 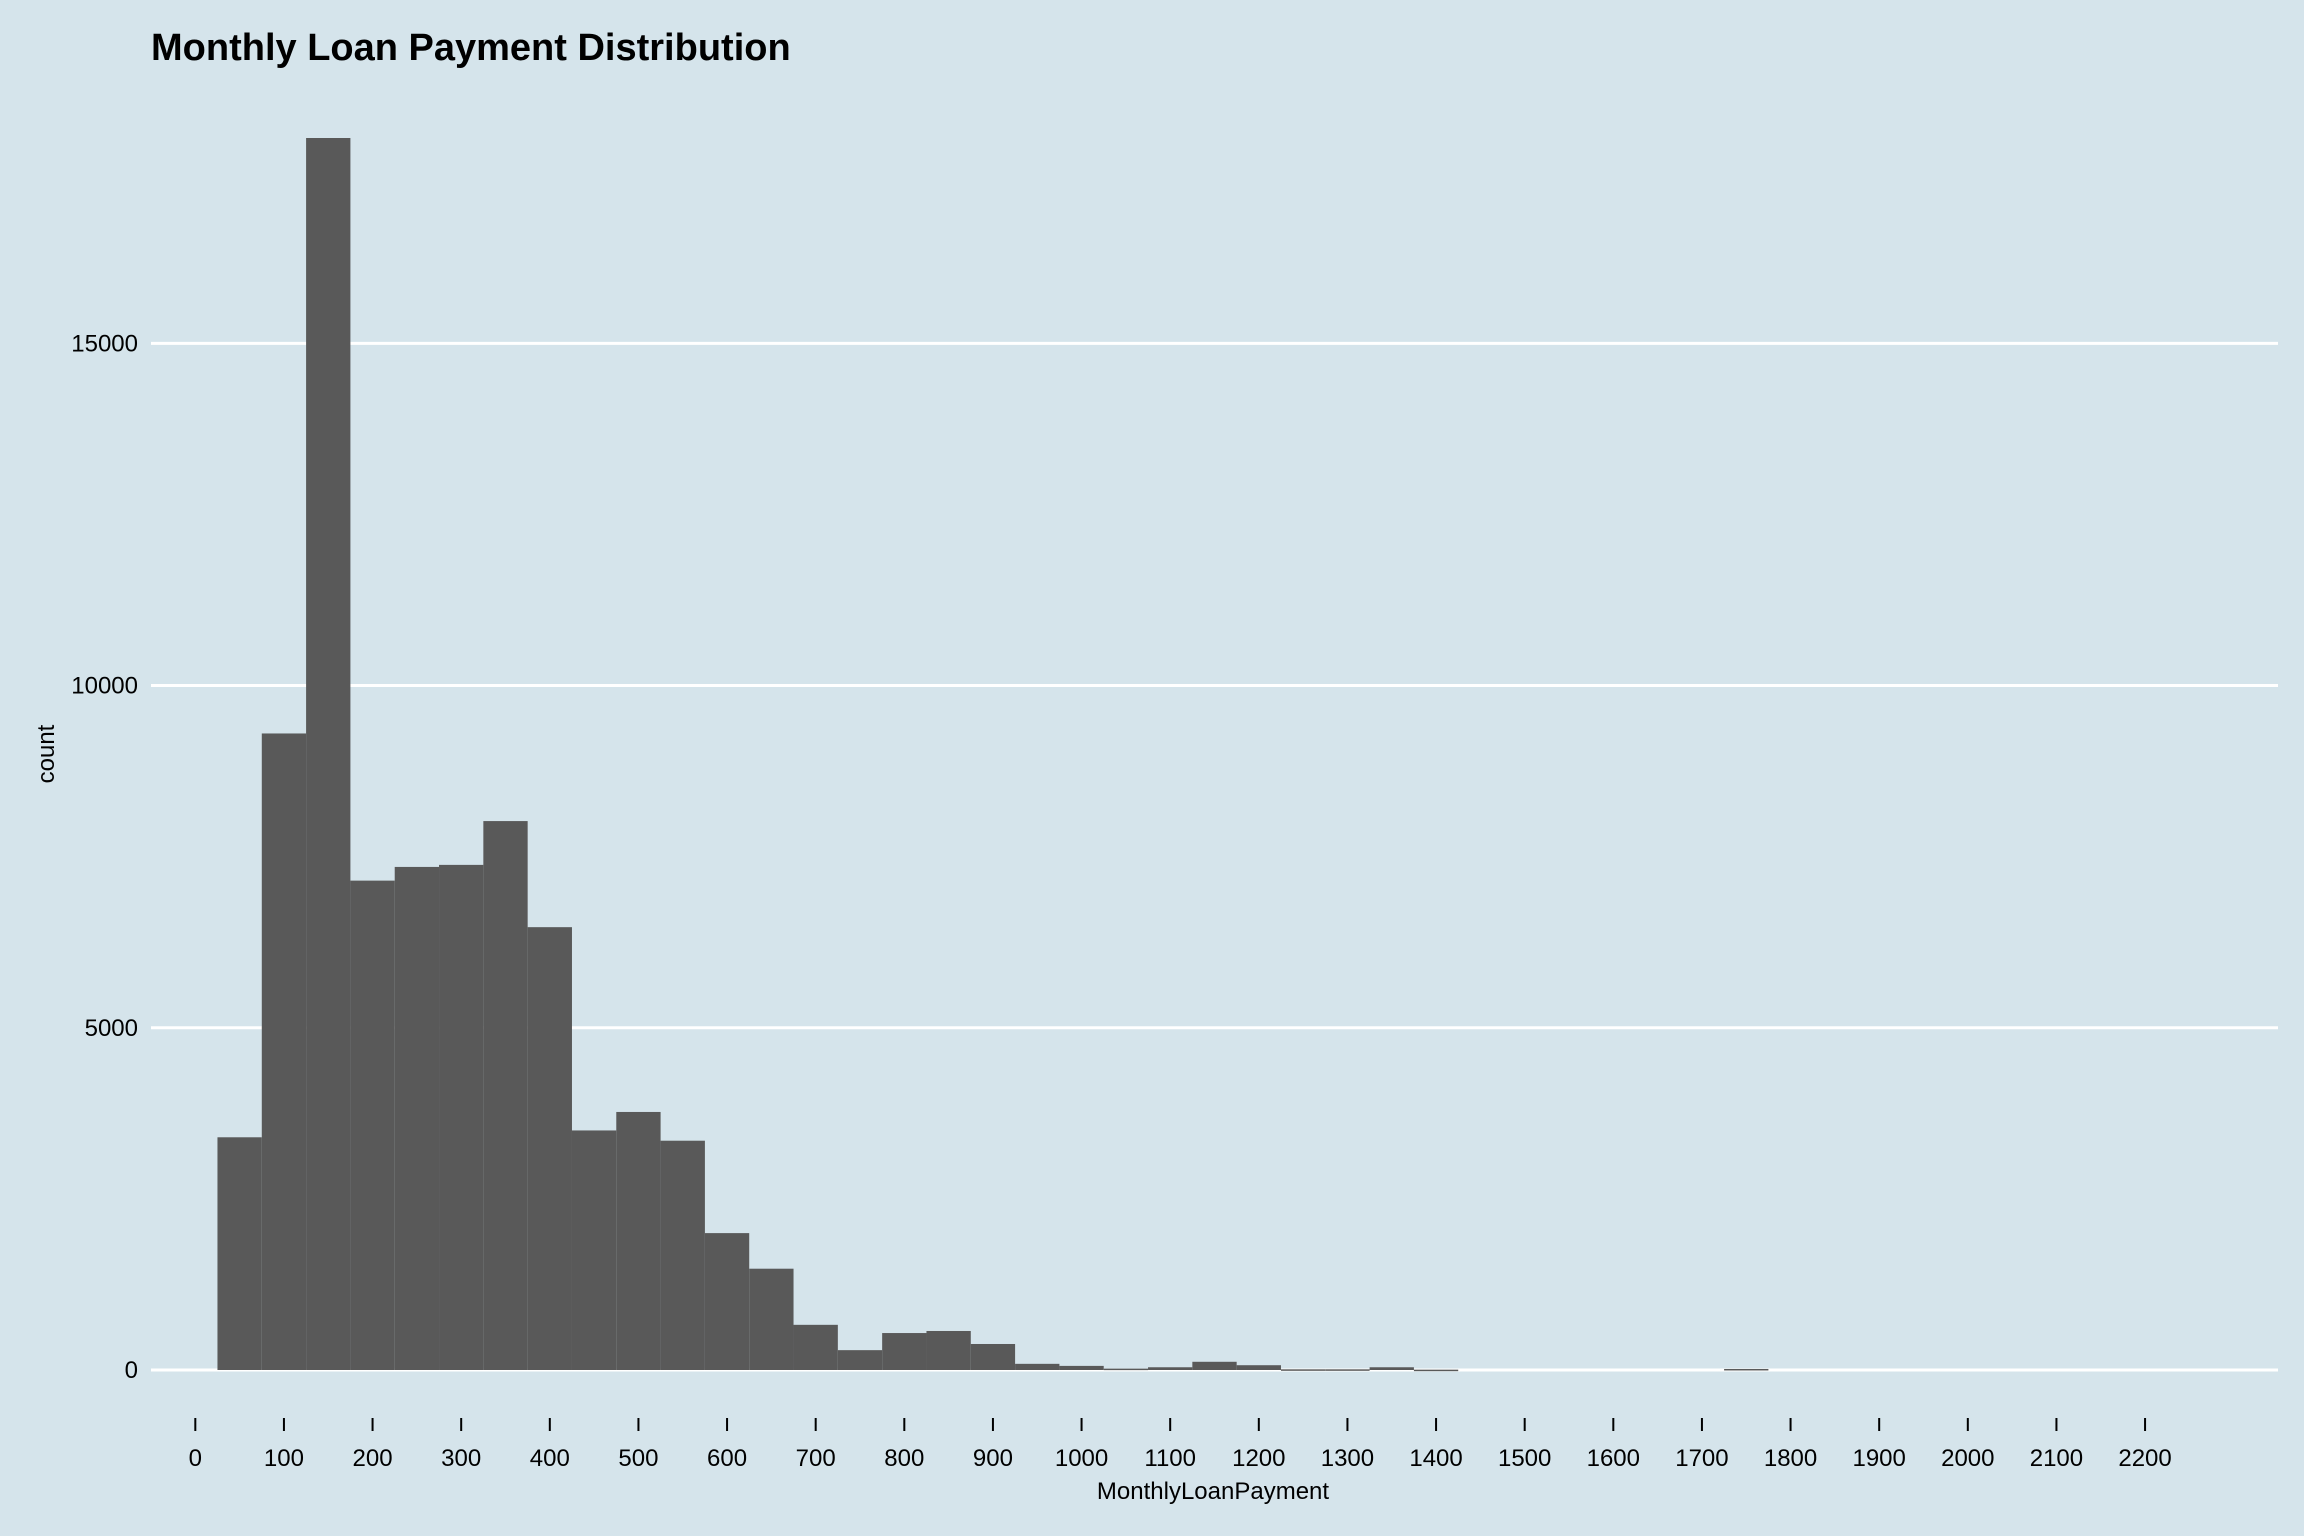 I want to click on y-axis-label: count, so click(x=46, y=753).